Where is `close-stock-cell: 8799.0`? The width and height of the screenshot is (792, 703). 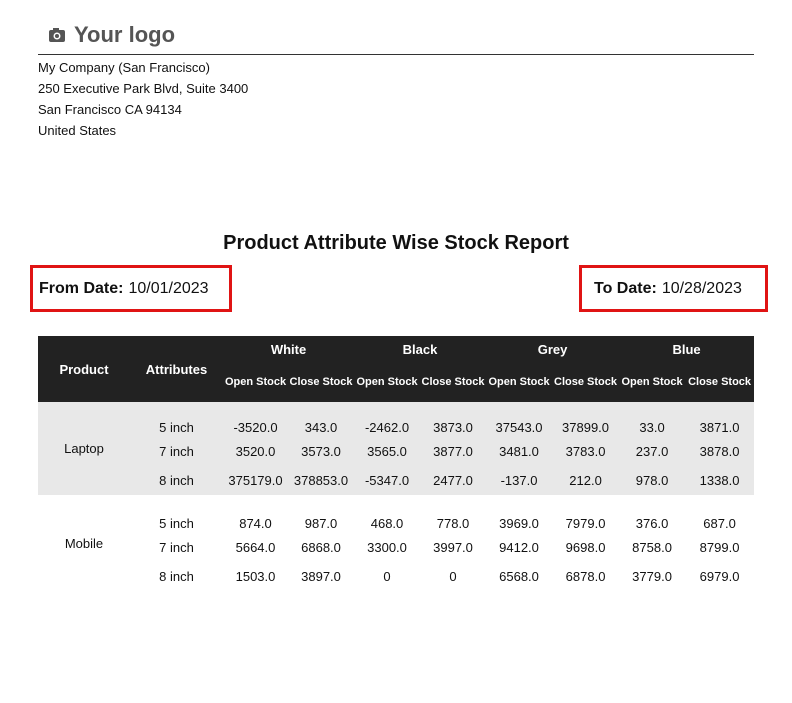
close-stock-cell: 8799.0 is located at coordinates (720, 547).